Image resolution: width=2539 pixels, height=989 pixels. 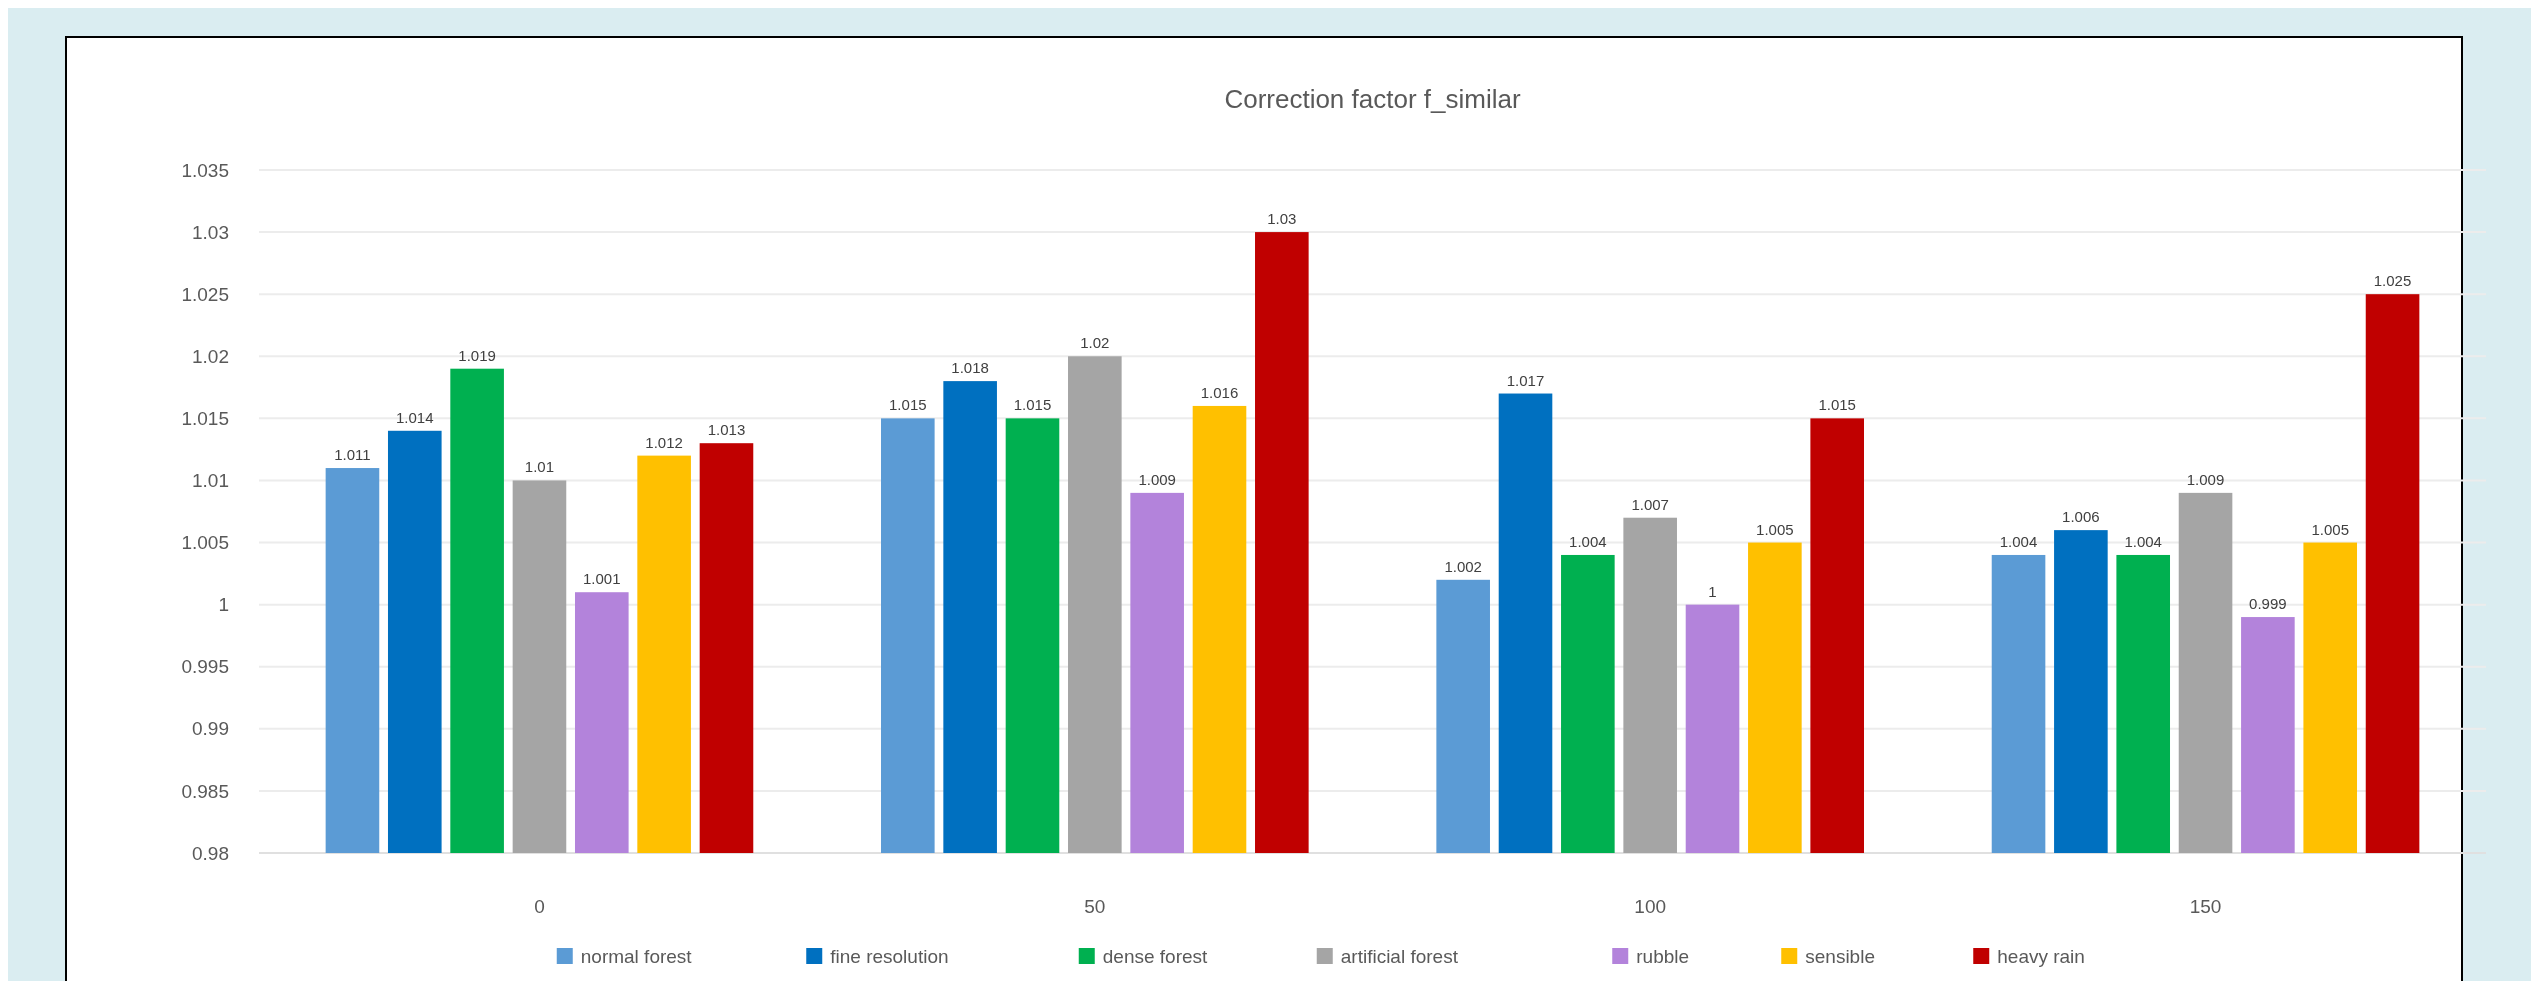 I want to click on y-tick-label: 1, so click(x=223, y=605).